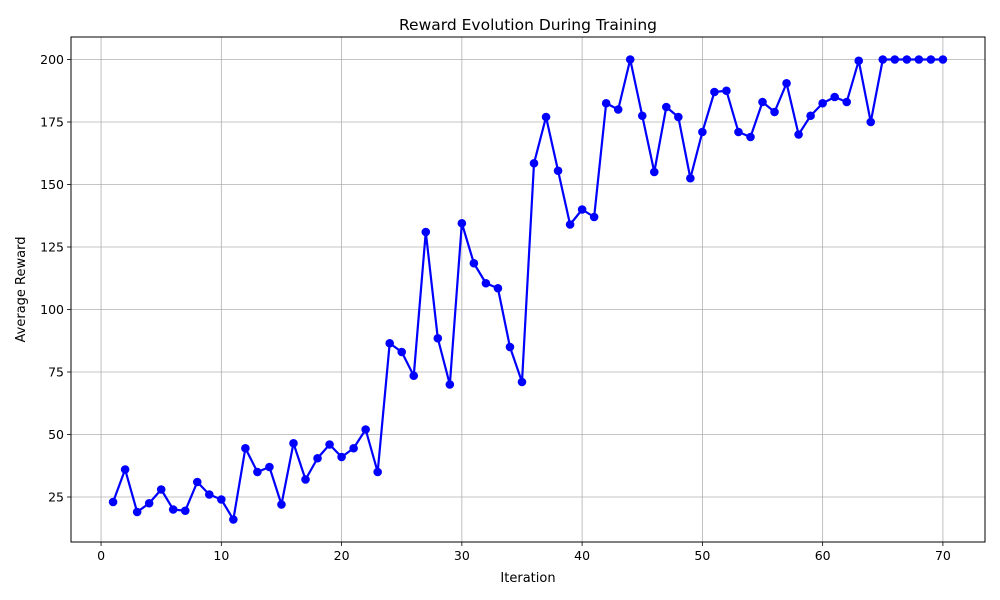  I want to click on x-tick-label: 30, so click(462, 555).